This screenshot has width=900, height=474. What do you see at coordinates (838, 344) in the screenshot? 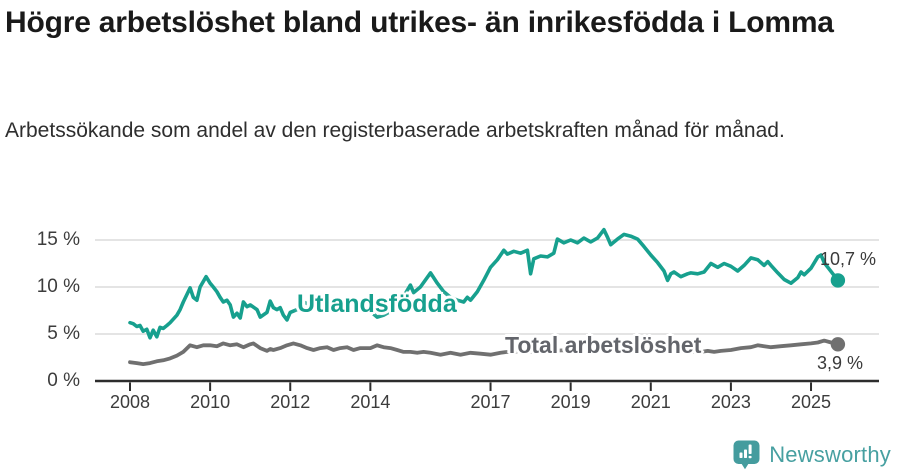
I see `end-dot-total-arbetsloshet` at bounding box center [838, 344].